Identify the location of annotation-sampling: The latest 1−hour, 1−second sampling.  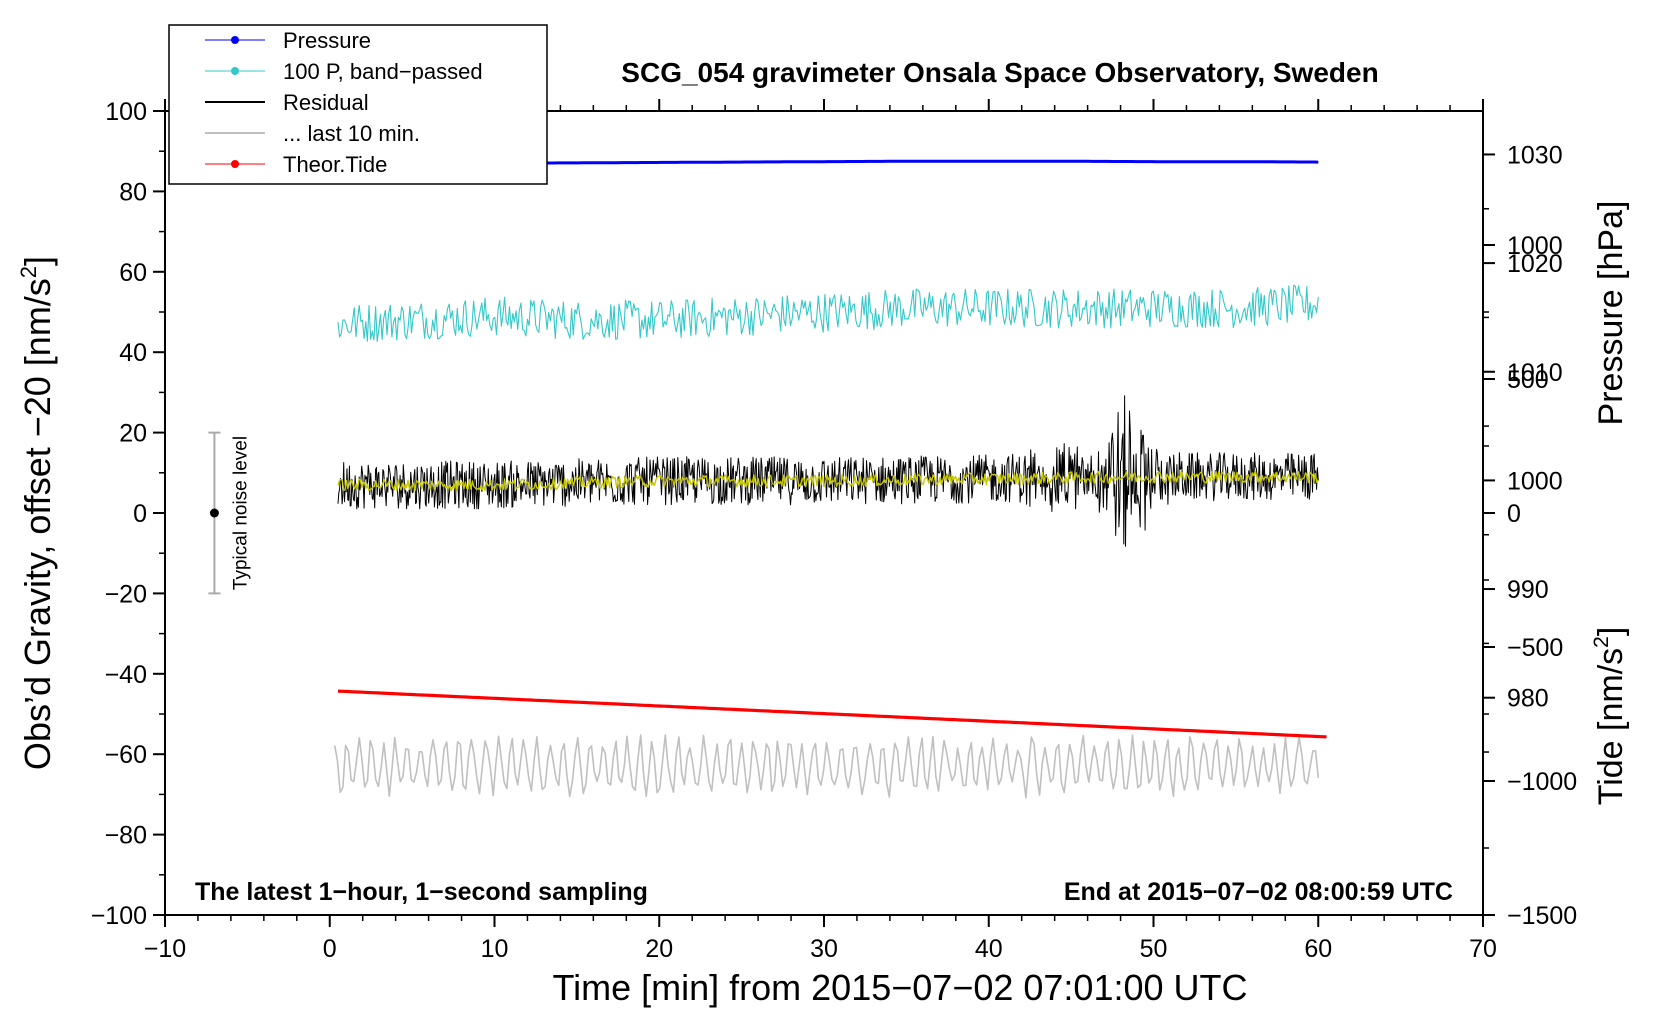
(421, 892).